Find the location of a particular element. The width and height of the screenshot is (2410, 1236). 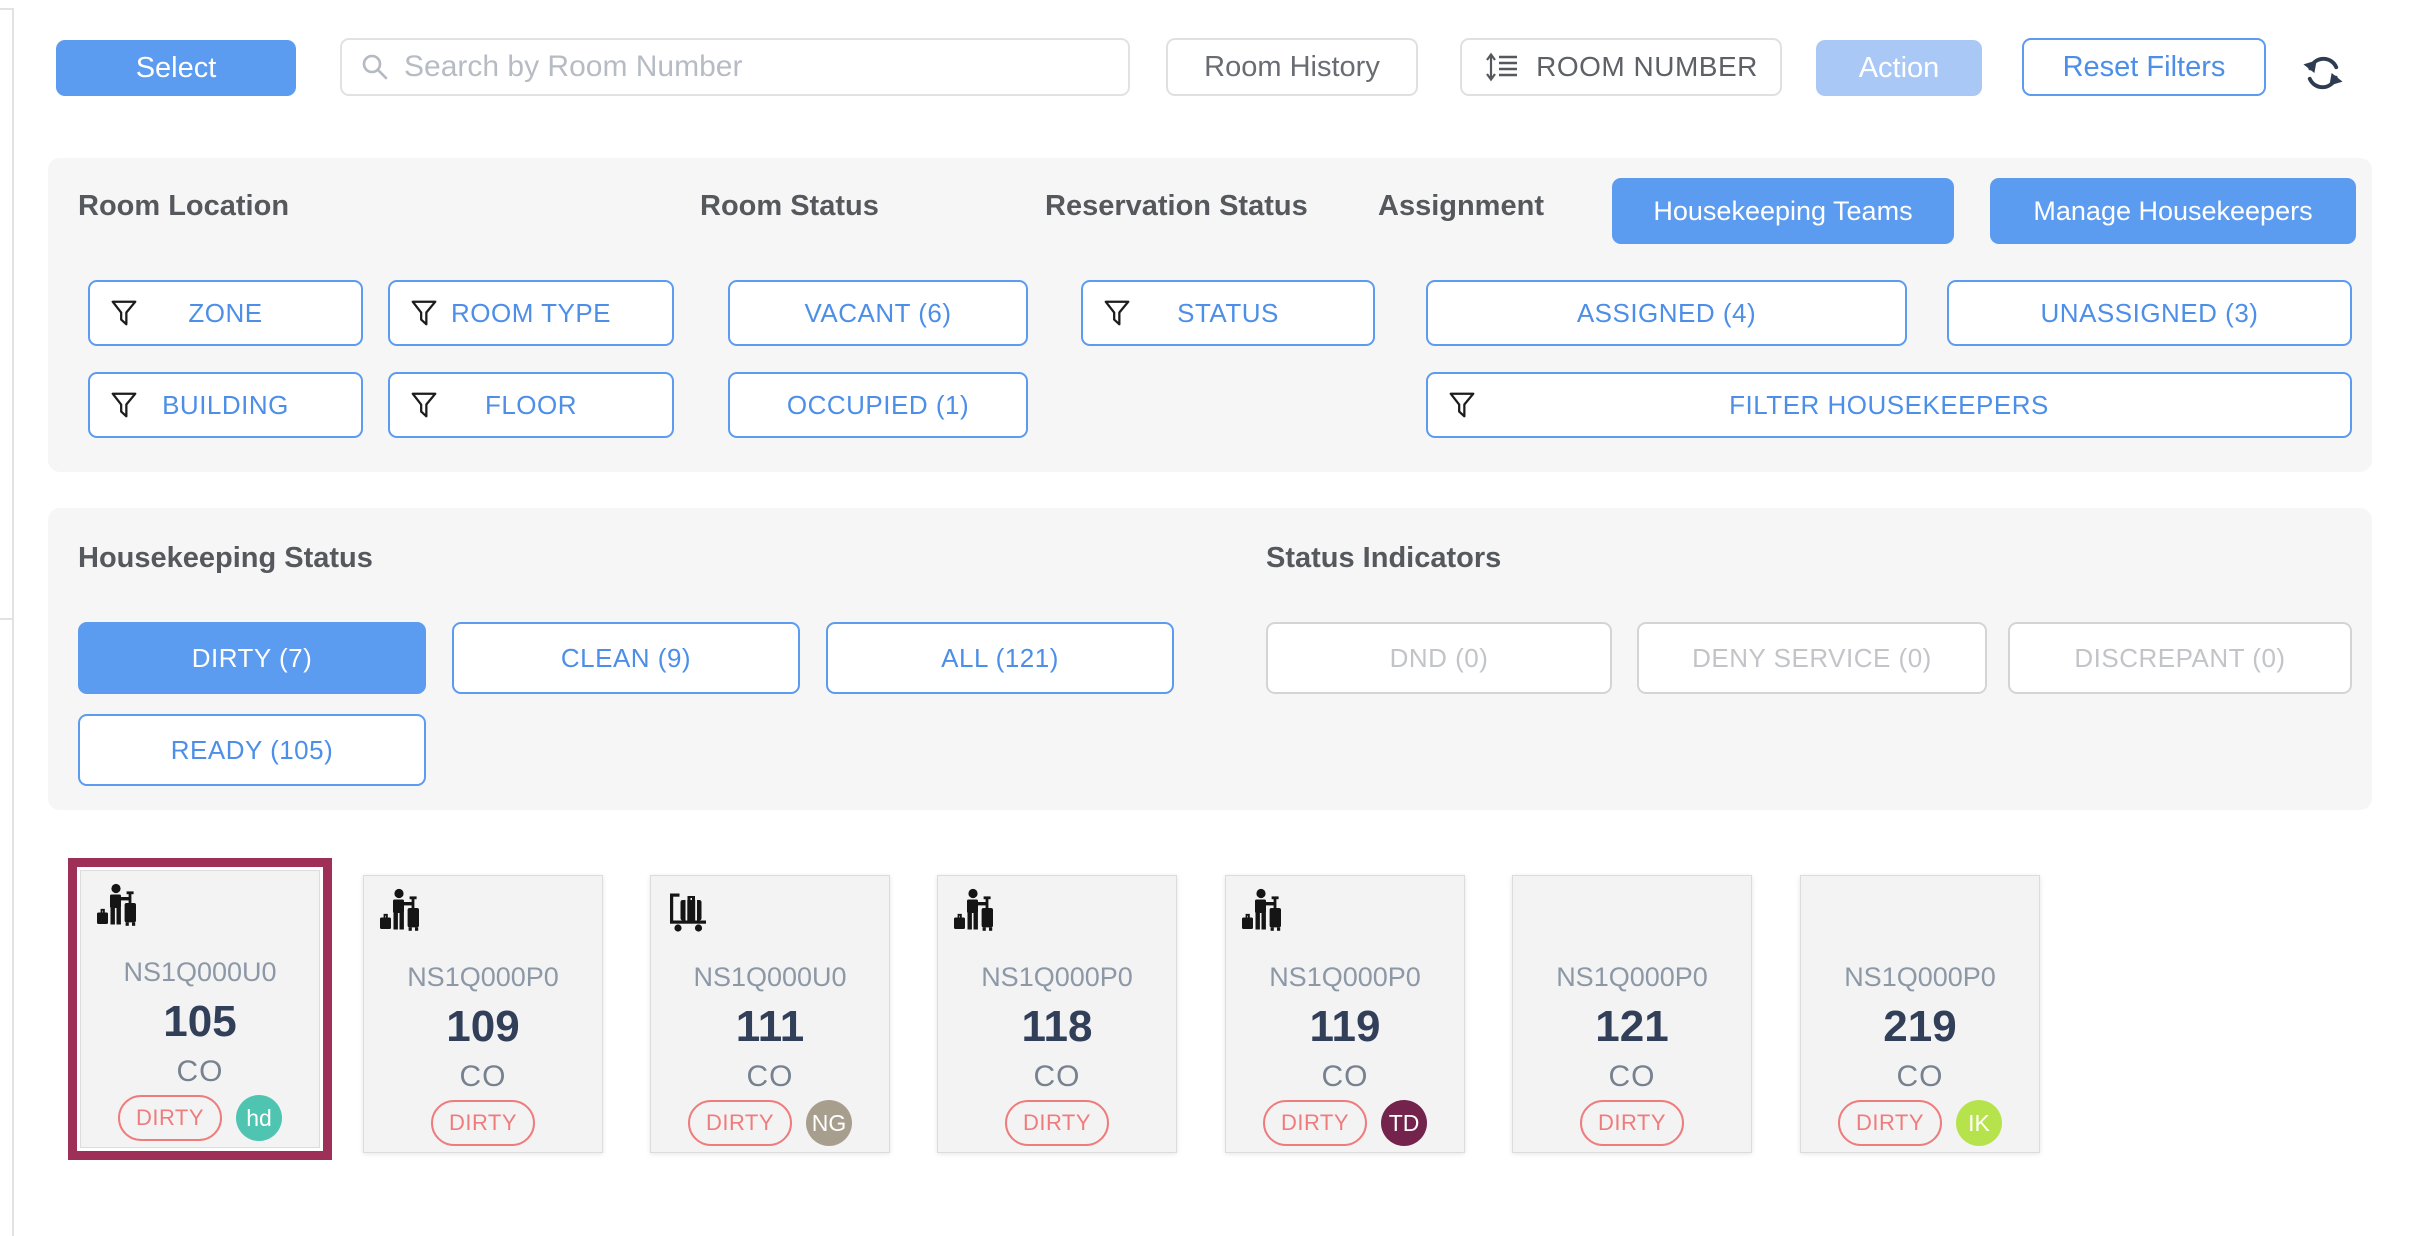

building-filter-label: BUILDING is located at coordinates (225, 404).